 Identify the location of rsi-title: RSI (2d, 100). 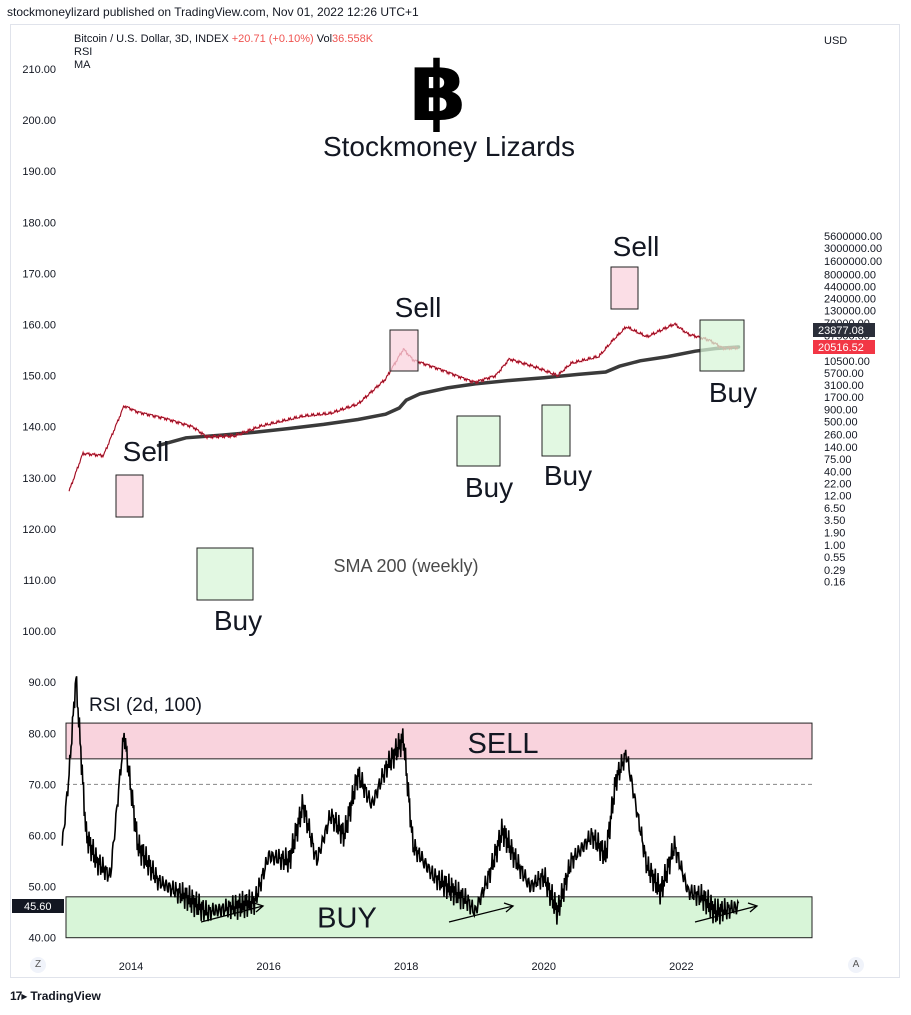
(145, 705).